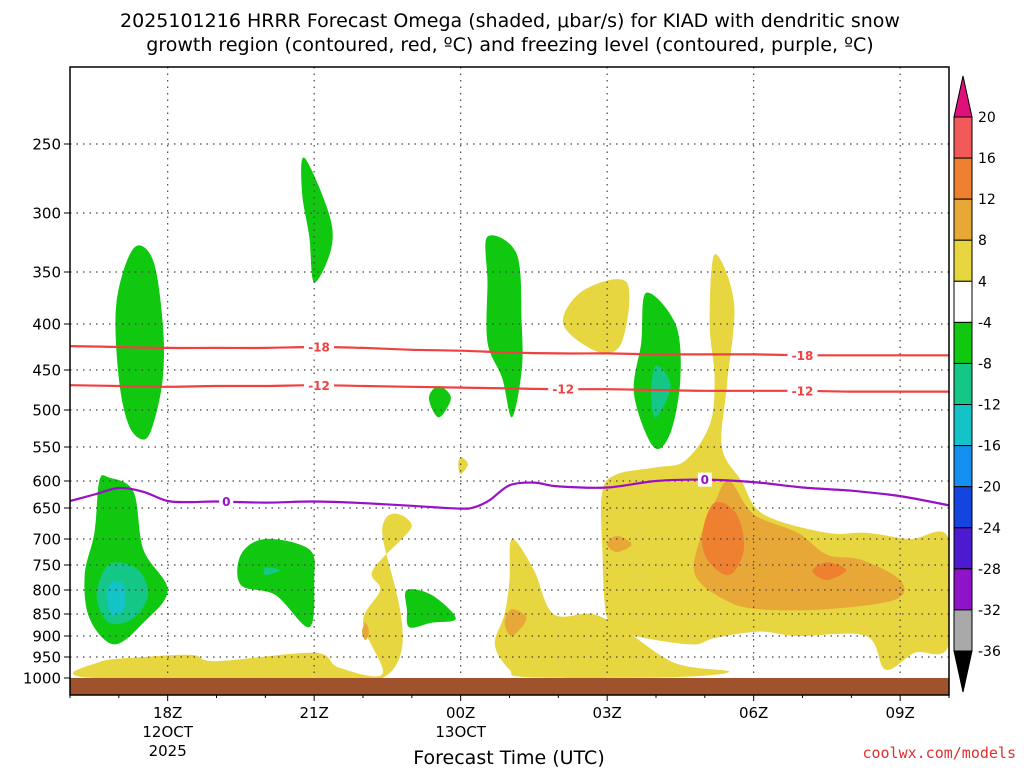  Describe the element at coordinates (46, 145) in the screenshot. I see `y-tick-label-250: 250` at that location.